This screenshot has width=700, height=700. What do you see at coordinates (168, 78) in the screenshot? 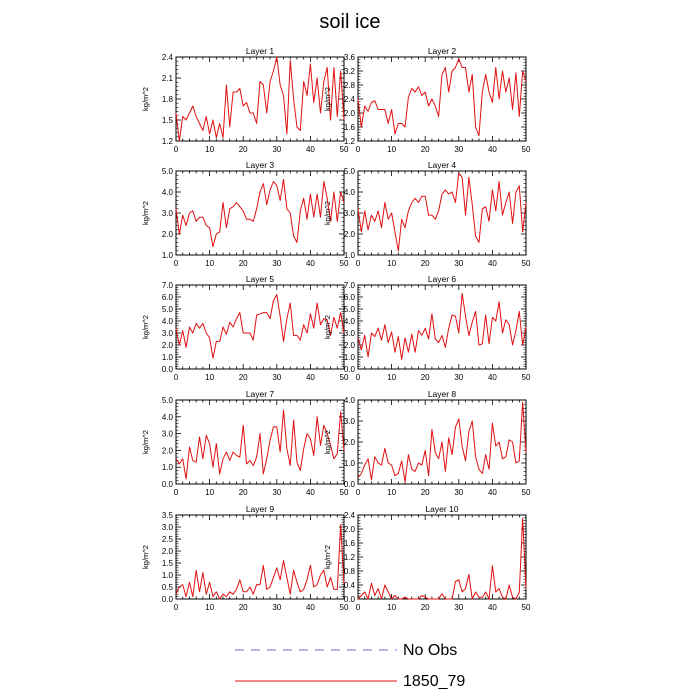
I see `y-tick-label: 2.1` at bounding box center [168, 78].